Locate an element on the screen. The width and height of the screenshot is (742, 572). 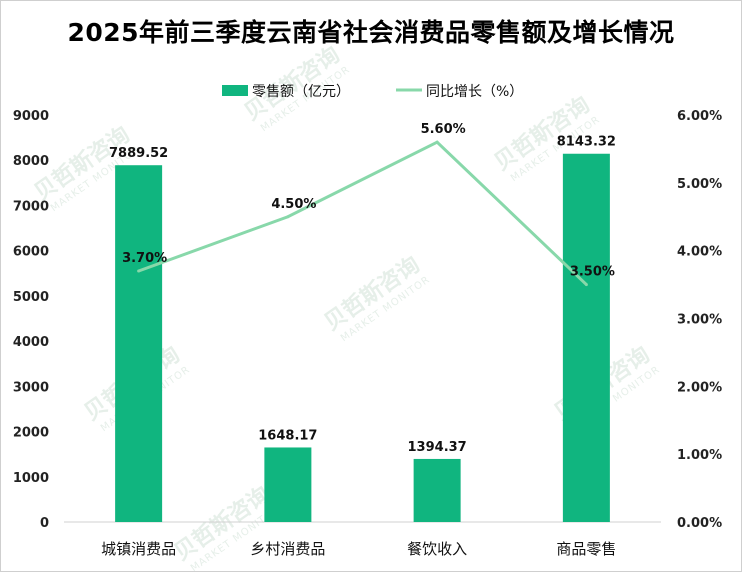
line-value-label: 3.70% is located at coordinates (144, 258).